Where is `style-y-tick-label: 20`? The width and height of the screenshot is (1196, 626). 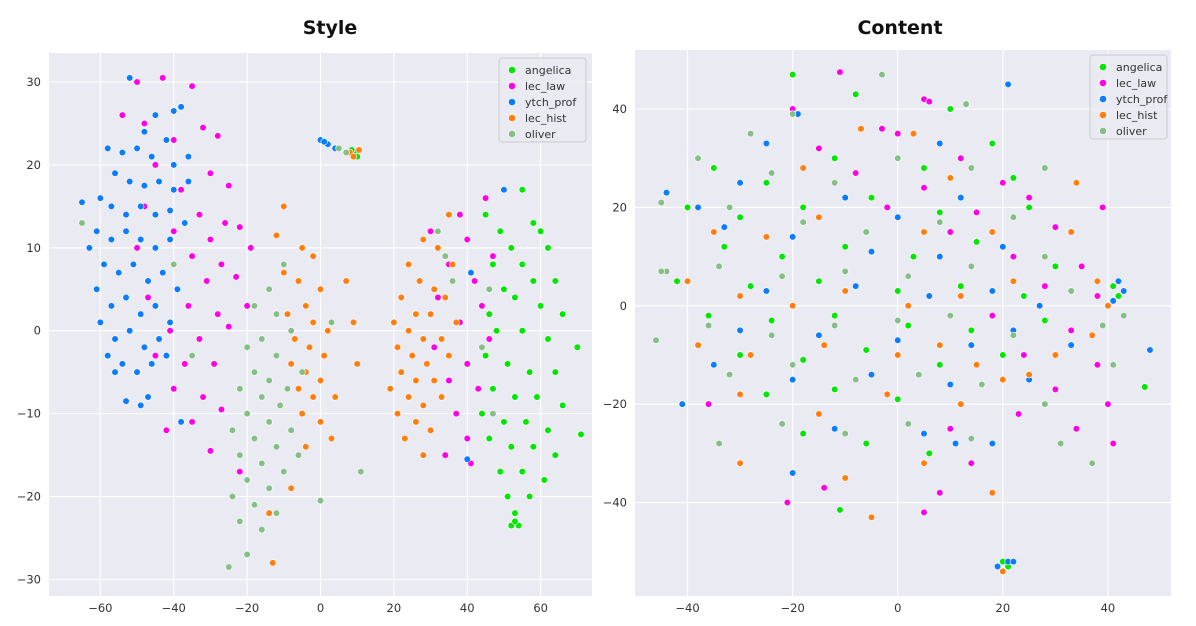
style-y-tick-label: 20 is located at coordinates (33, 165).